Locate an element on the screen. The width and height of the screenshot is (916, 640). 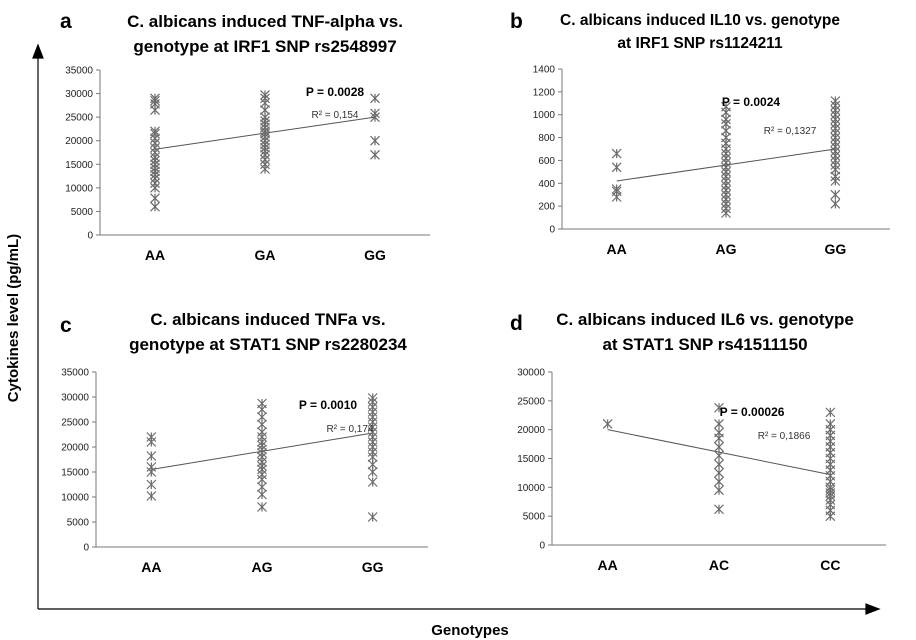
x-tick-label: GA is located at coordinates (265, 255).